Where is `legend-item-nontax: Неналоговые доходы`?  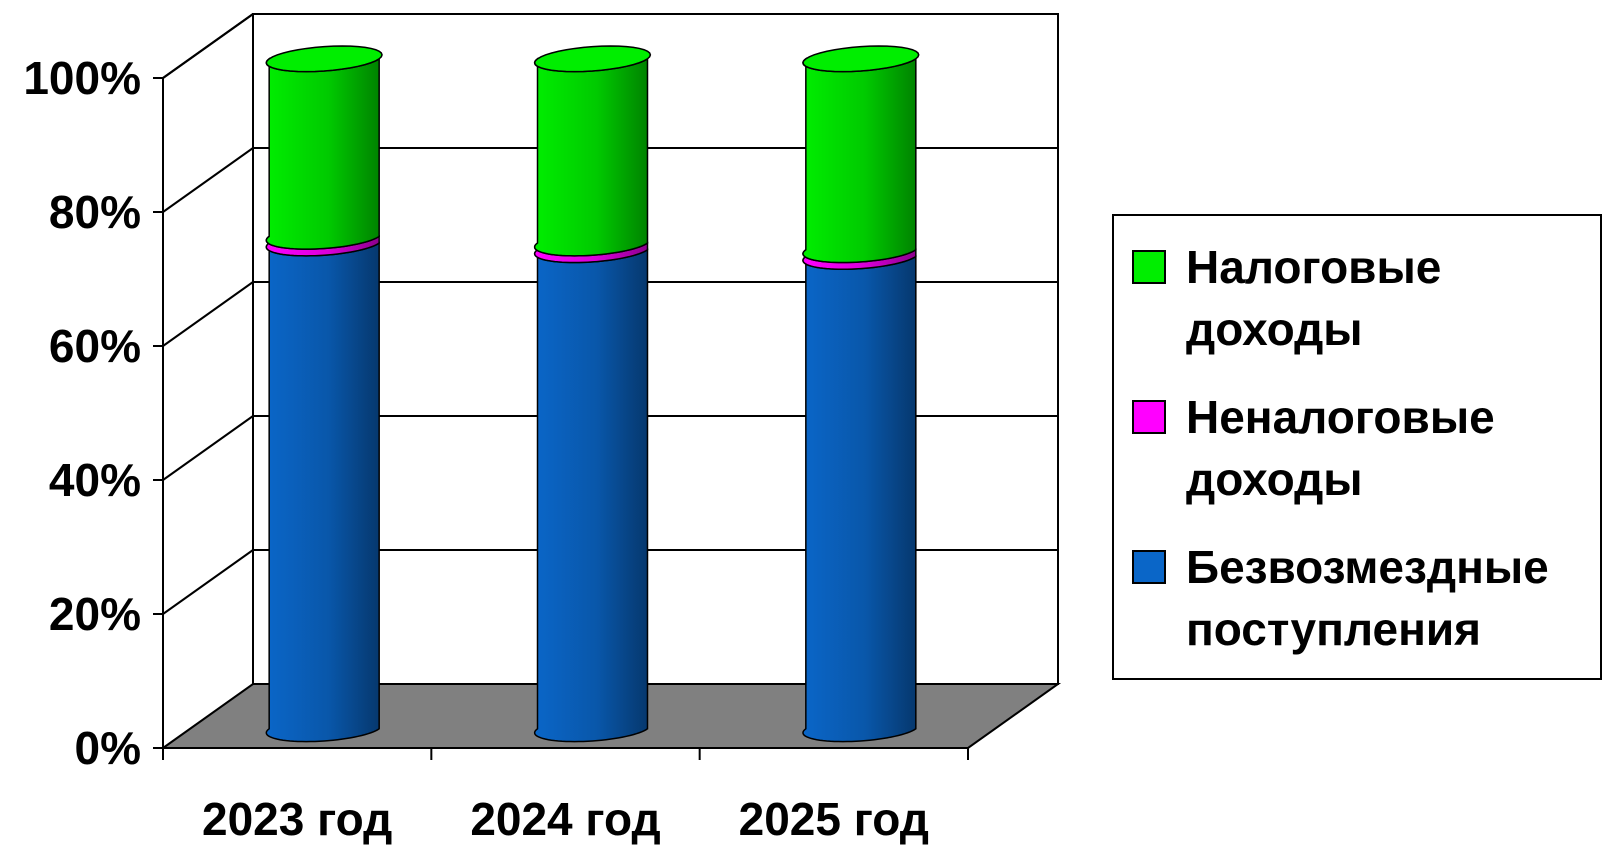
legend-item-nontax: Неналоговые доходы is located at coordinates (1362, 448).